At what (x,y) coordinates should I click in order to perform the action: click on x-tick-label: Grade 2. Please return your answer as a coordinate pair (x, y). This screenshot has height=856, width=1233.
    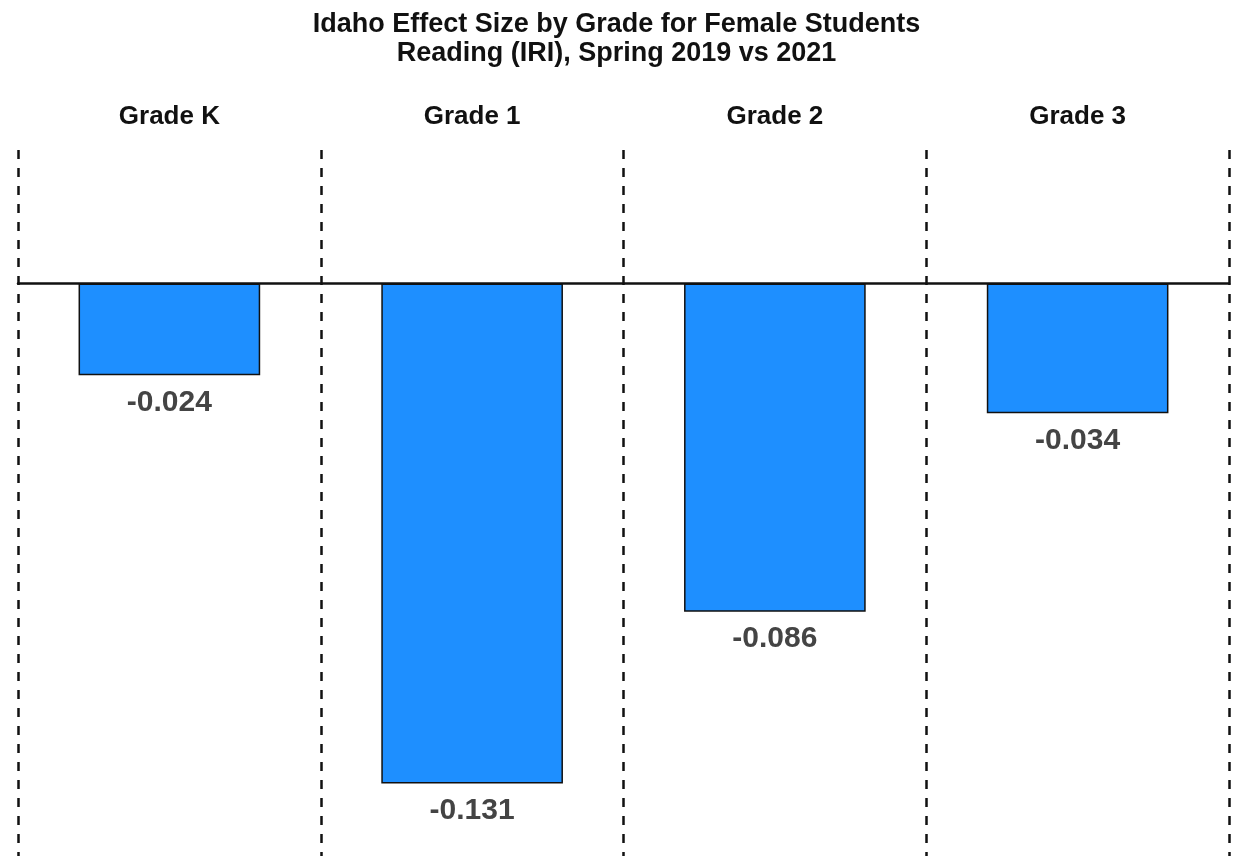
    Looking at the image, I should click on (775, 115).